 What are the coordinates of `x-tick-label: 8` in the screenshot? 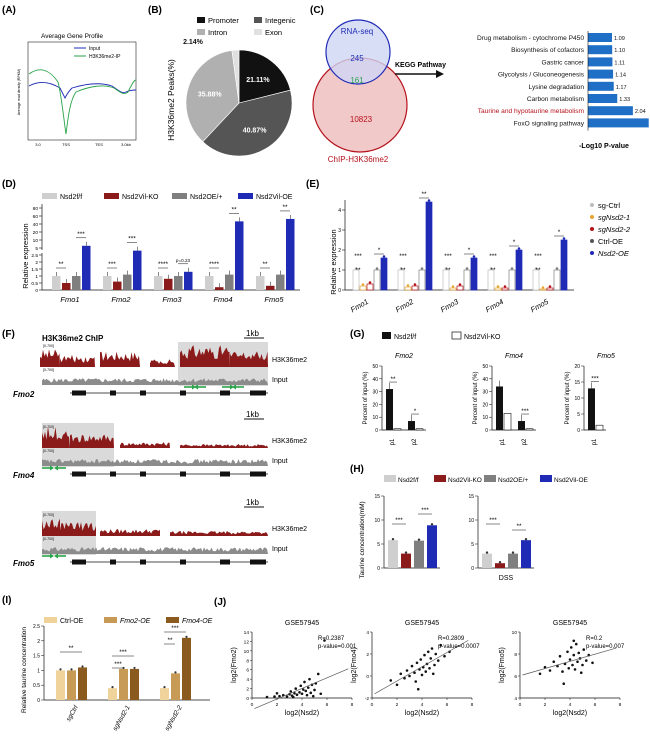 It's located at (620, 705).